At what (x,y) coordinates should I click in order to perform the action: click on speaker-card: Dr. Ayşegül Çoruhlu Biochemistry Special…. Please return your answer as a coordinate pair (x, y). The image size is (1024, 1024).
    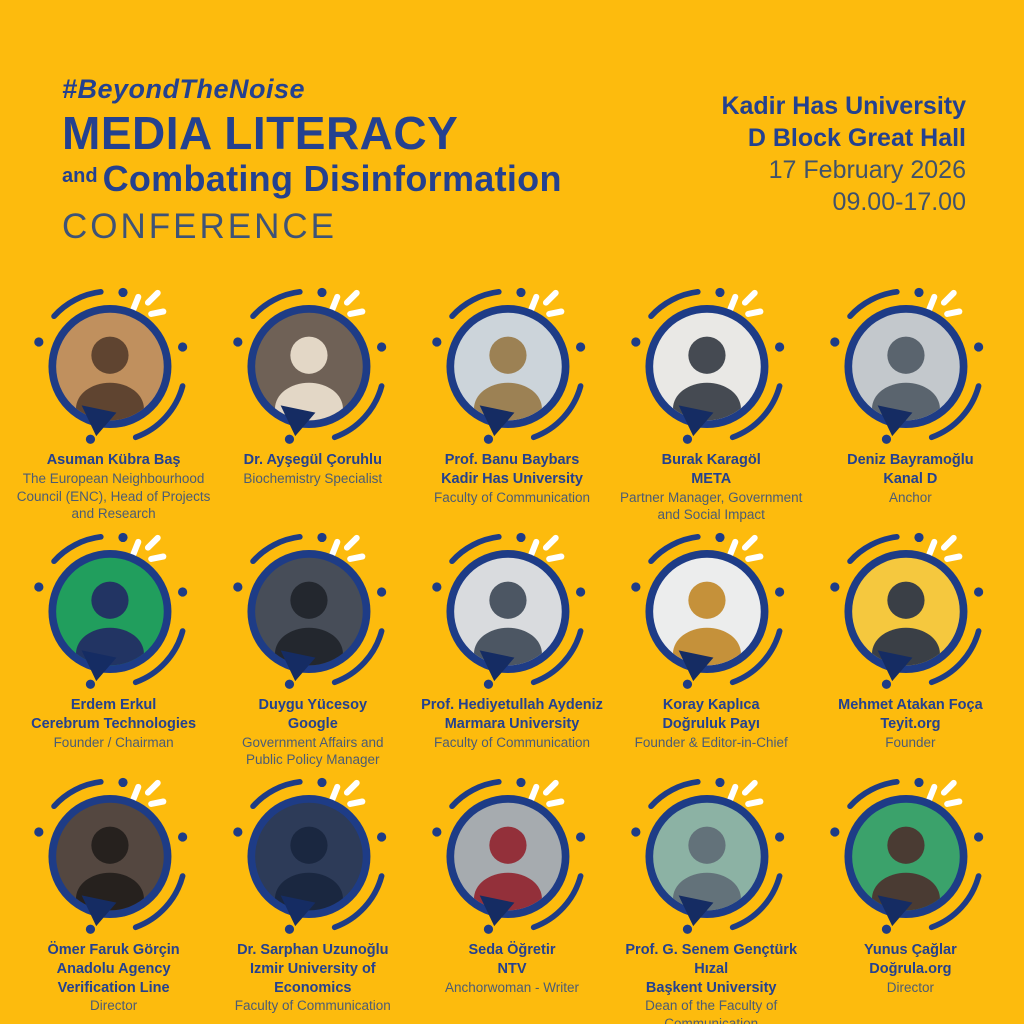
    Looking at the image, I should click on (312, 399).